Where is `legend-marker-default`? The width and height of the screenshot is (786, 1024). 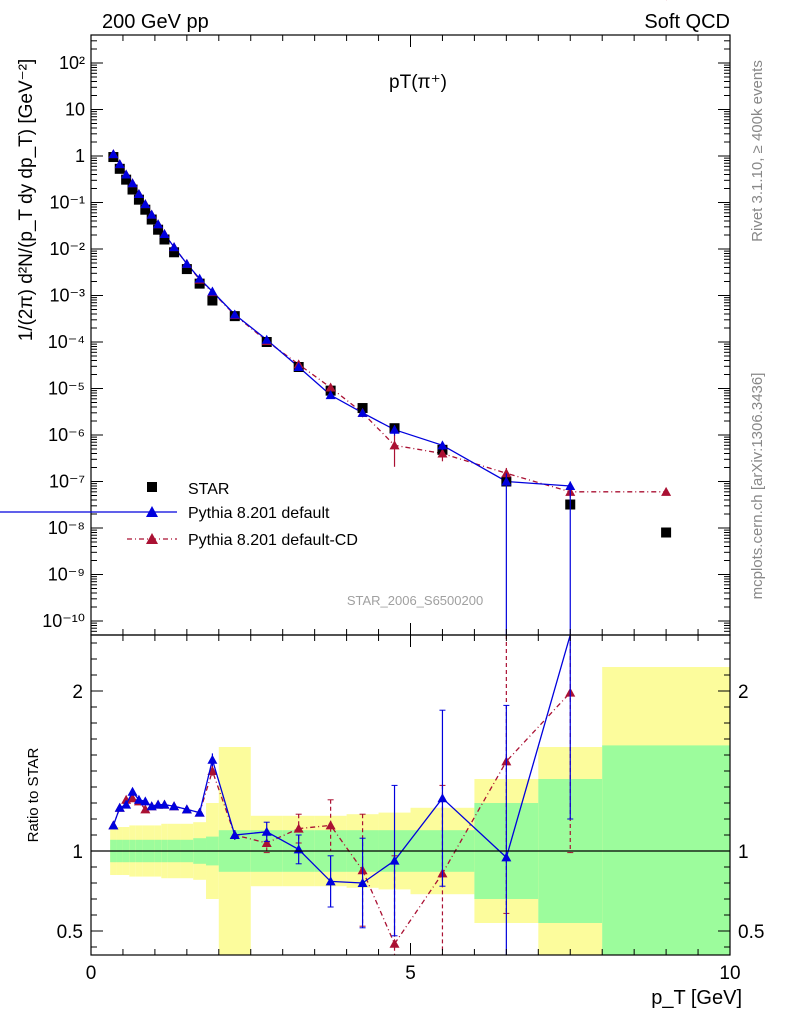 legend-marker-default is located at coordinates (152, 511).